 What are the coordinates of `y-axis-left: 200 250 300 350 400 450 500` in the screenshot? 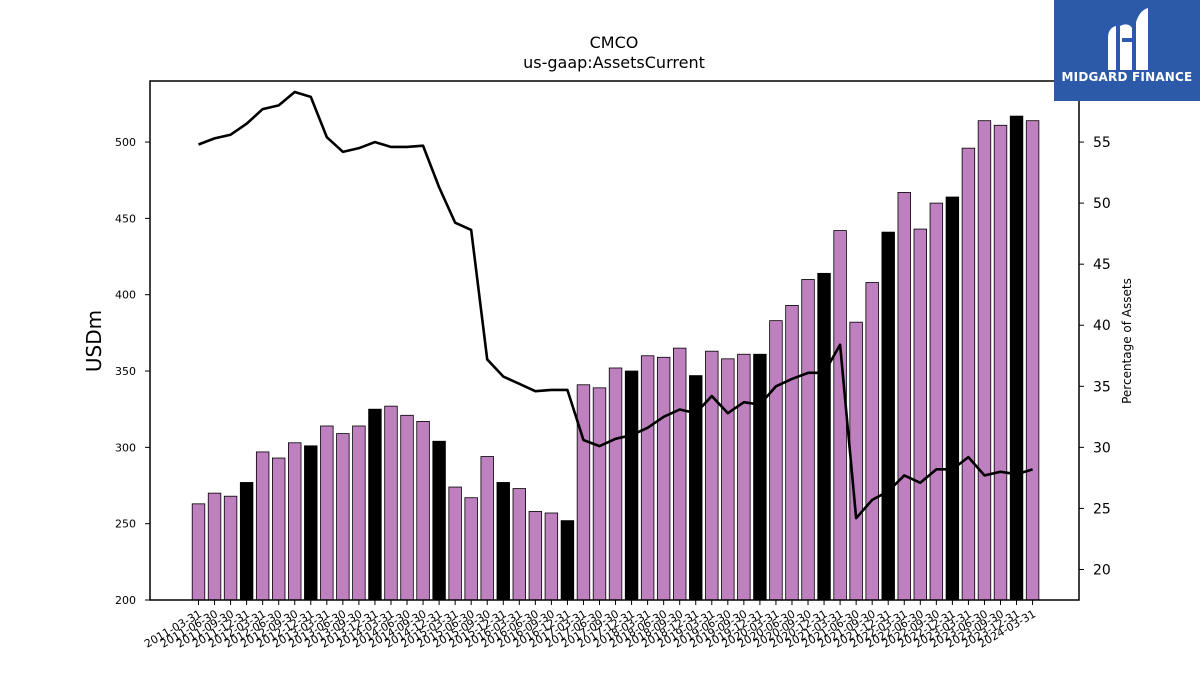 It's located at (132, 371).